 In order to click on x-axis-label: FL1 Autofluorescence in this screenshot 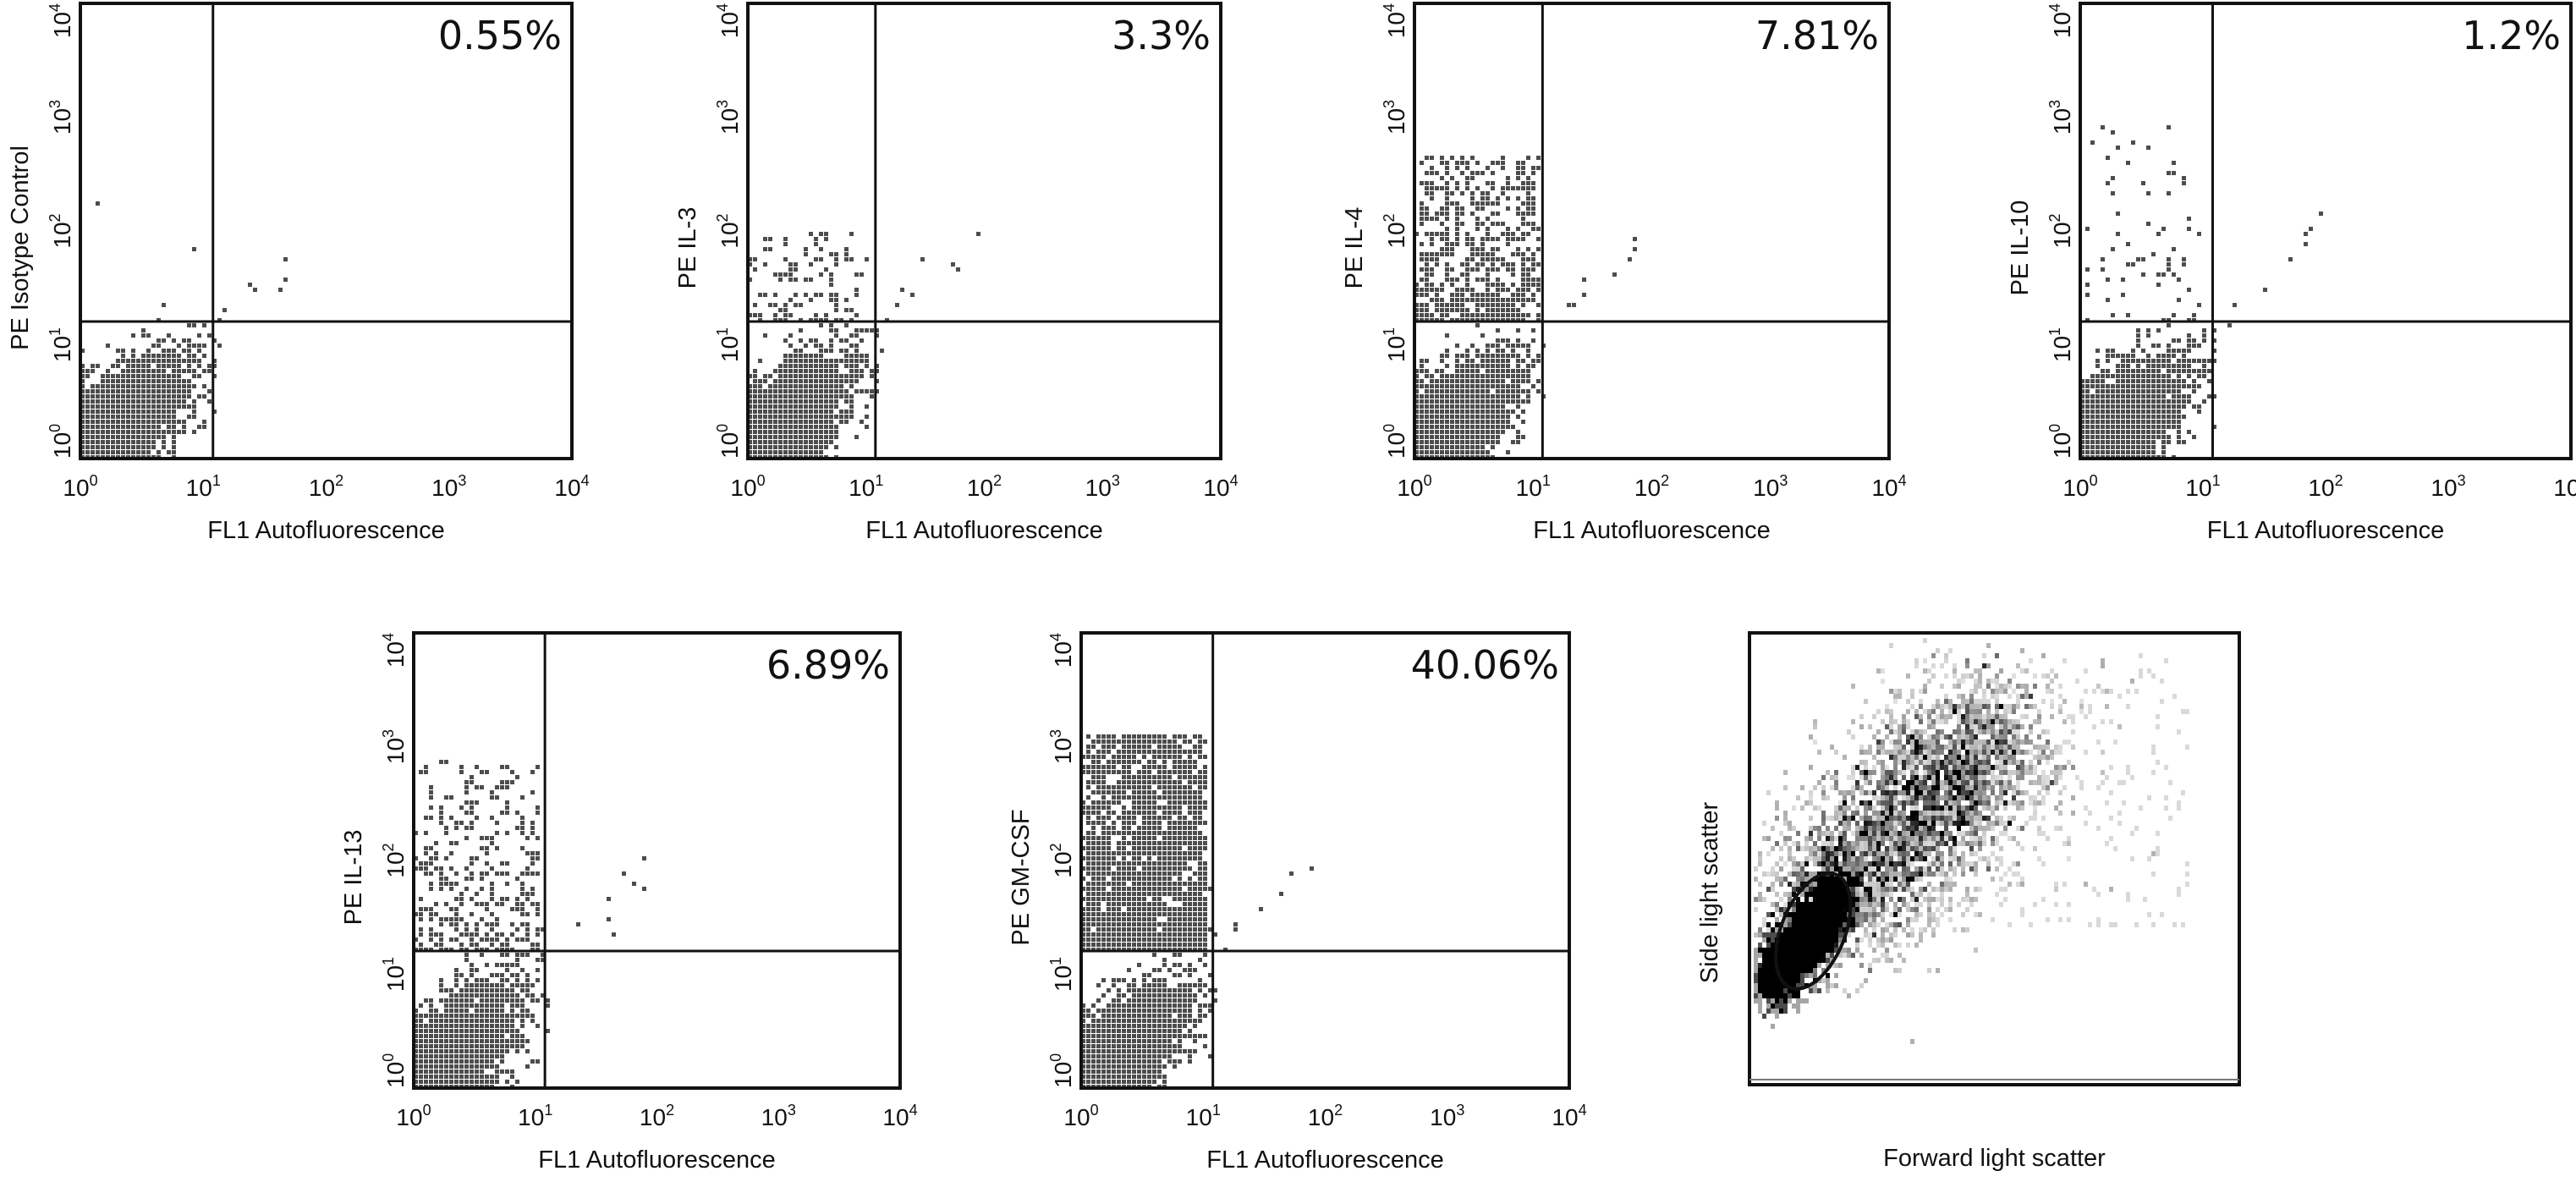, I will do `click(1652, 530)`.